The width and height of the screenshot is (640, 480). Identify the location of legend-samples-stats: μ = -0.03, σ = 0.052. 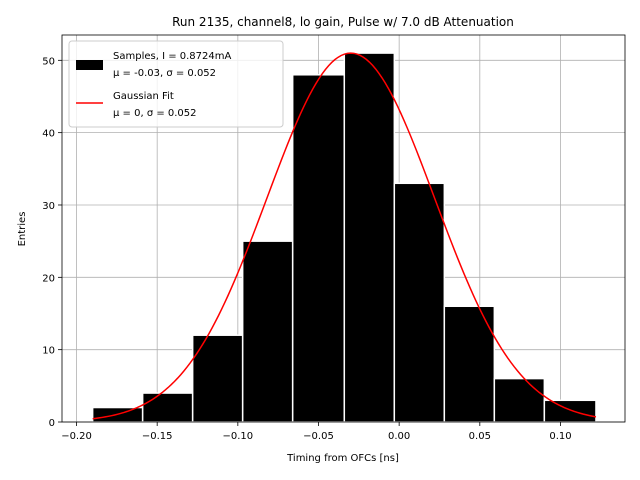
(164, 73).